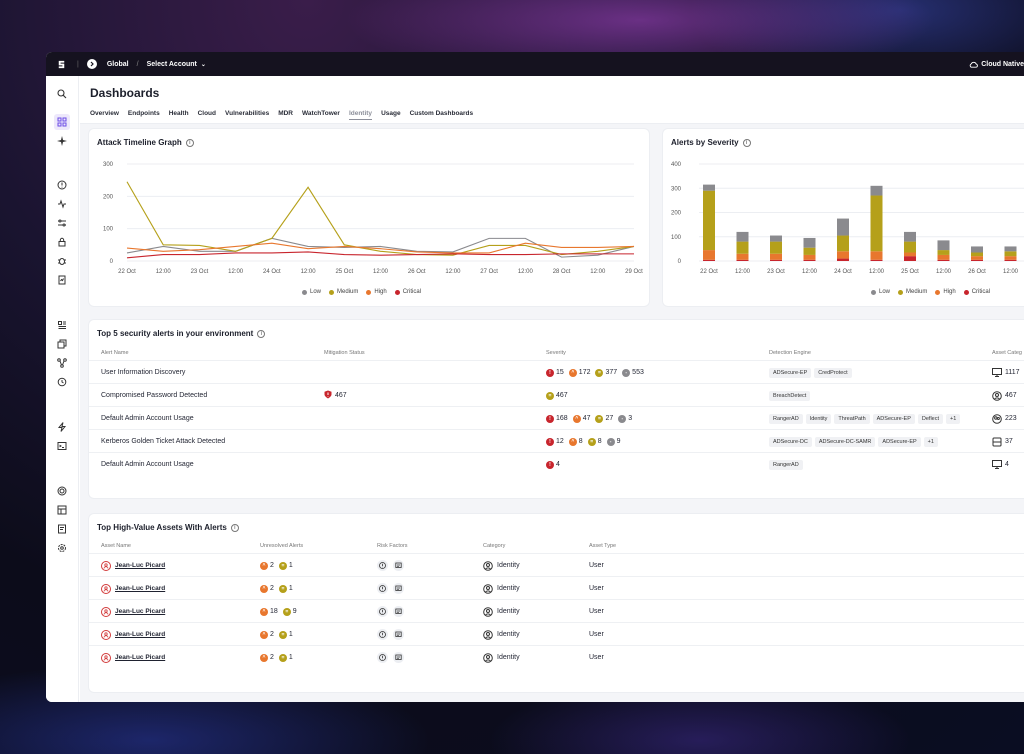  What do you see at coordinates (321, 113) in the screenshot?
I see `tab-watchtower: WatchTower` at bounding box center [321, 113].